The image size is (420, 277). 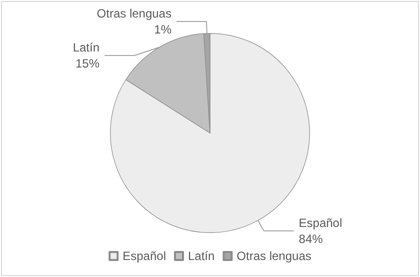 I want to click on legend-label: Español, so click(x=144, y=256).